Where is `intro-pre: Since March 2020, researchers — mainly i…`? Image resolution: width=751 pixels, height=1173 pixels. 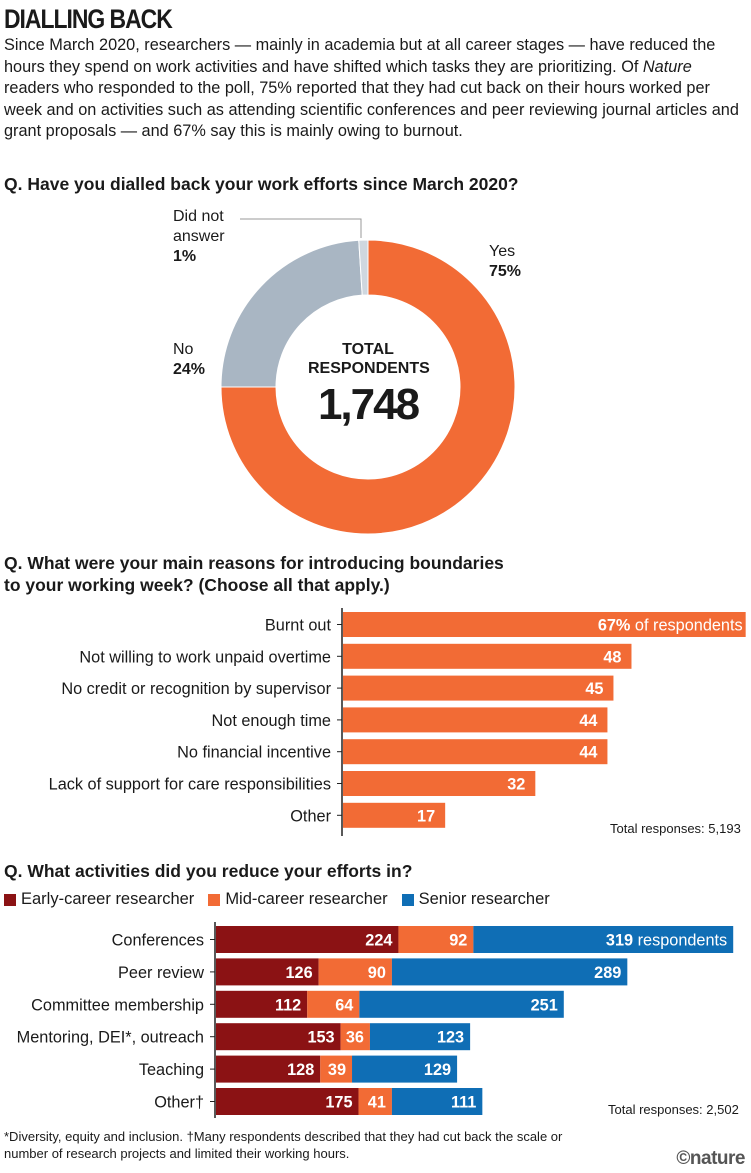 intro-pre: Since March 2020, researchers — mainly i… is located at coordinates (360, 56).